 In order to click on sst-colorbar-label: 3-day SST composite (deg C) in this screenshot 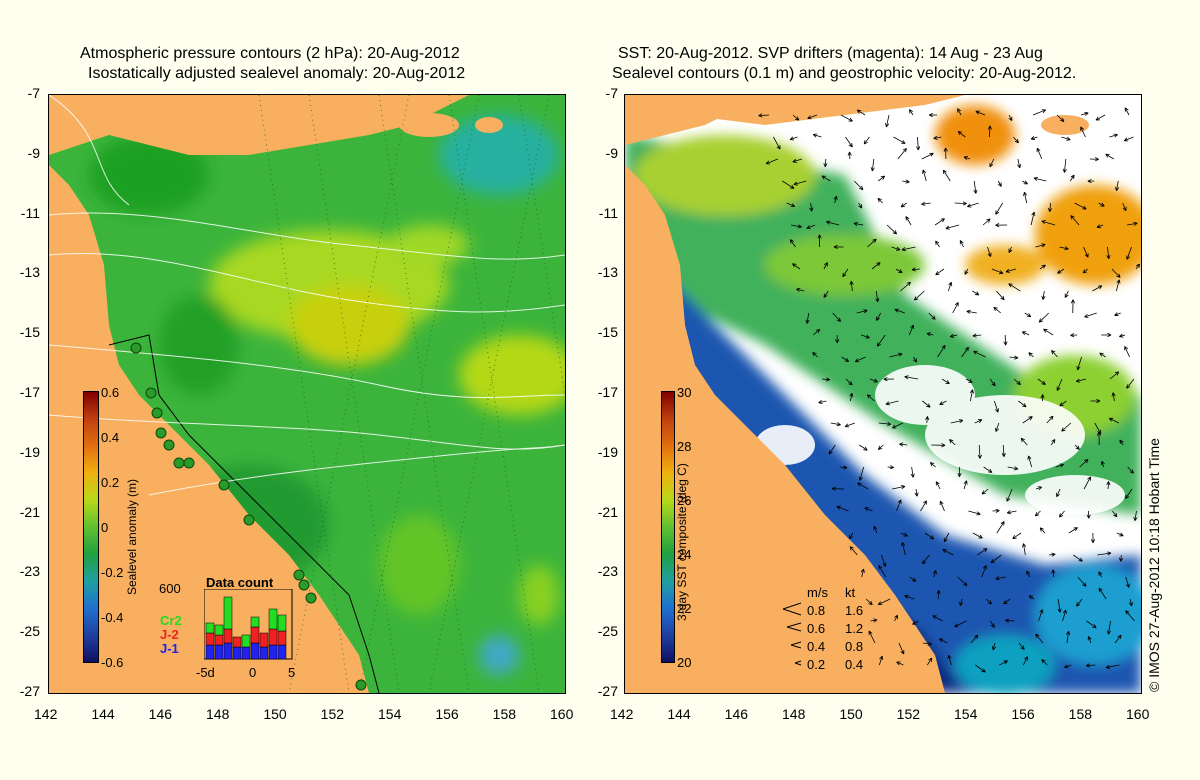, I will do `click(682, 542)`.